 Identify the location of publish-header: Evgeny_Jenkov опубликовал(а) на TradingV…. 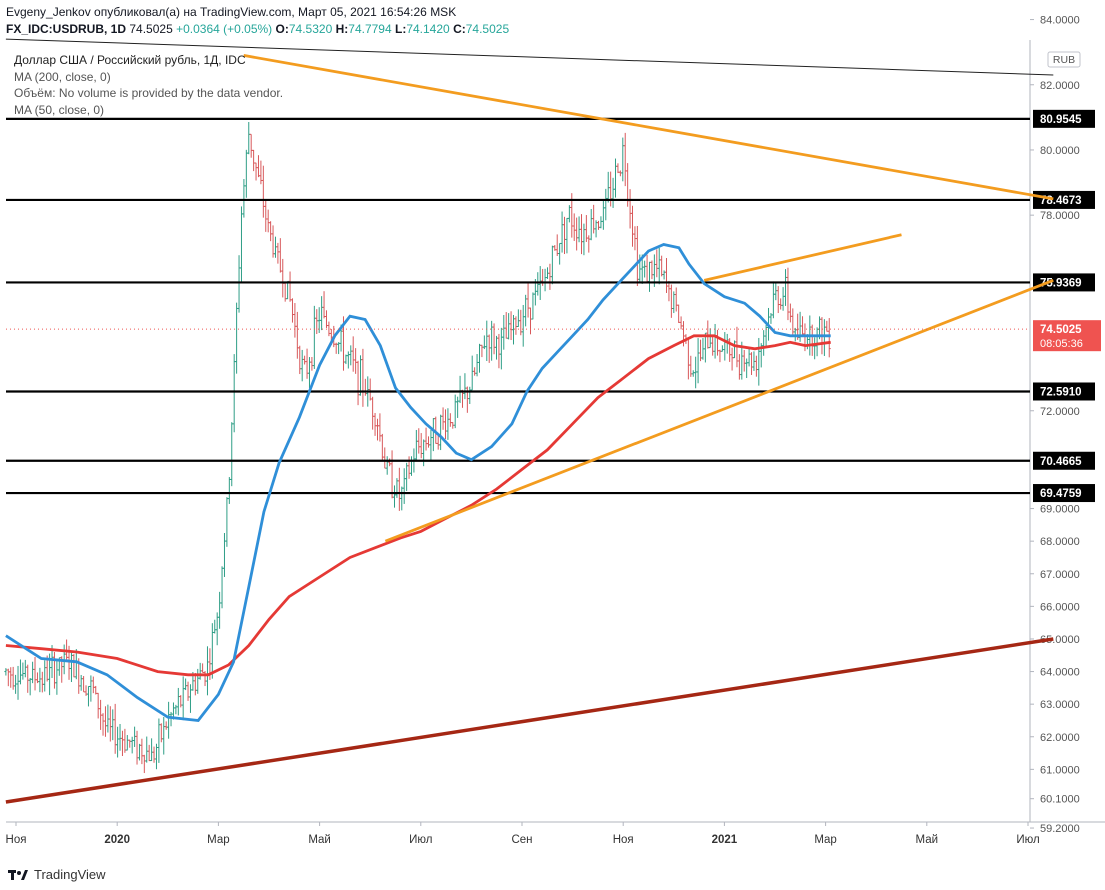
(257, 21).